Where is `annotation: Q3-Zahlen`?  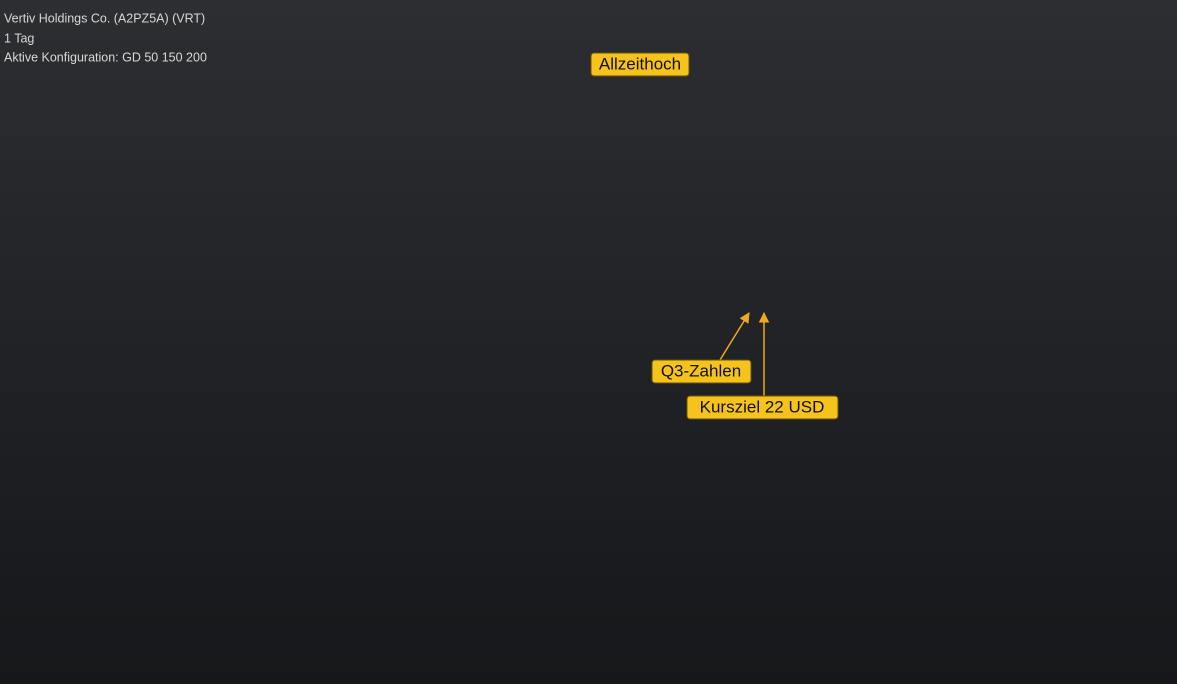
annotation: Q3-Zahlen is located at coordinates (701, 370).